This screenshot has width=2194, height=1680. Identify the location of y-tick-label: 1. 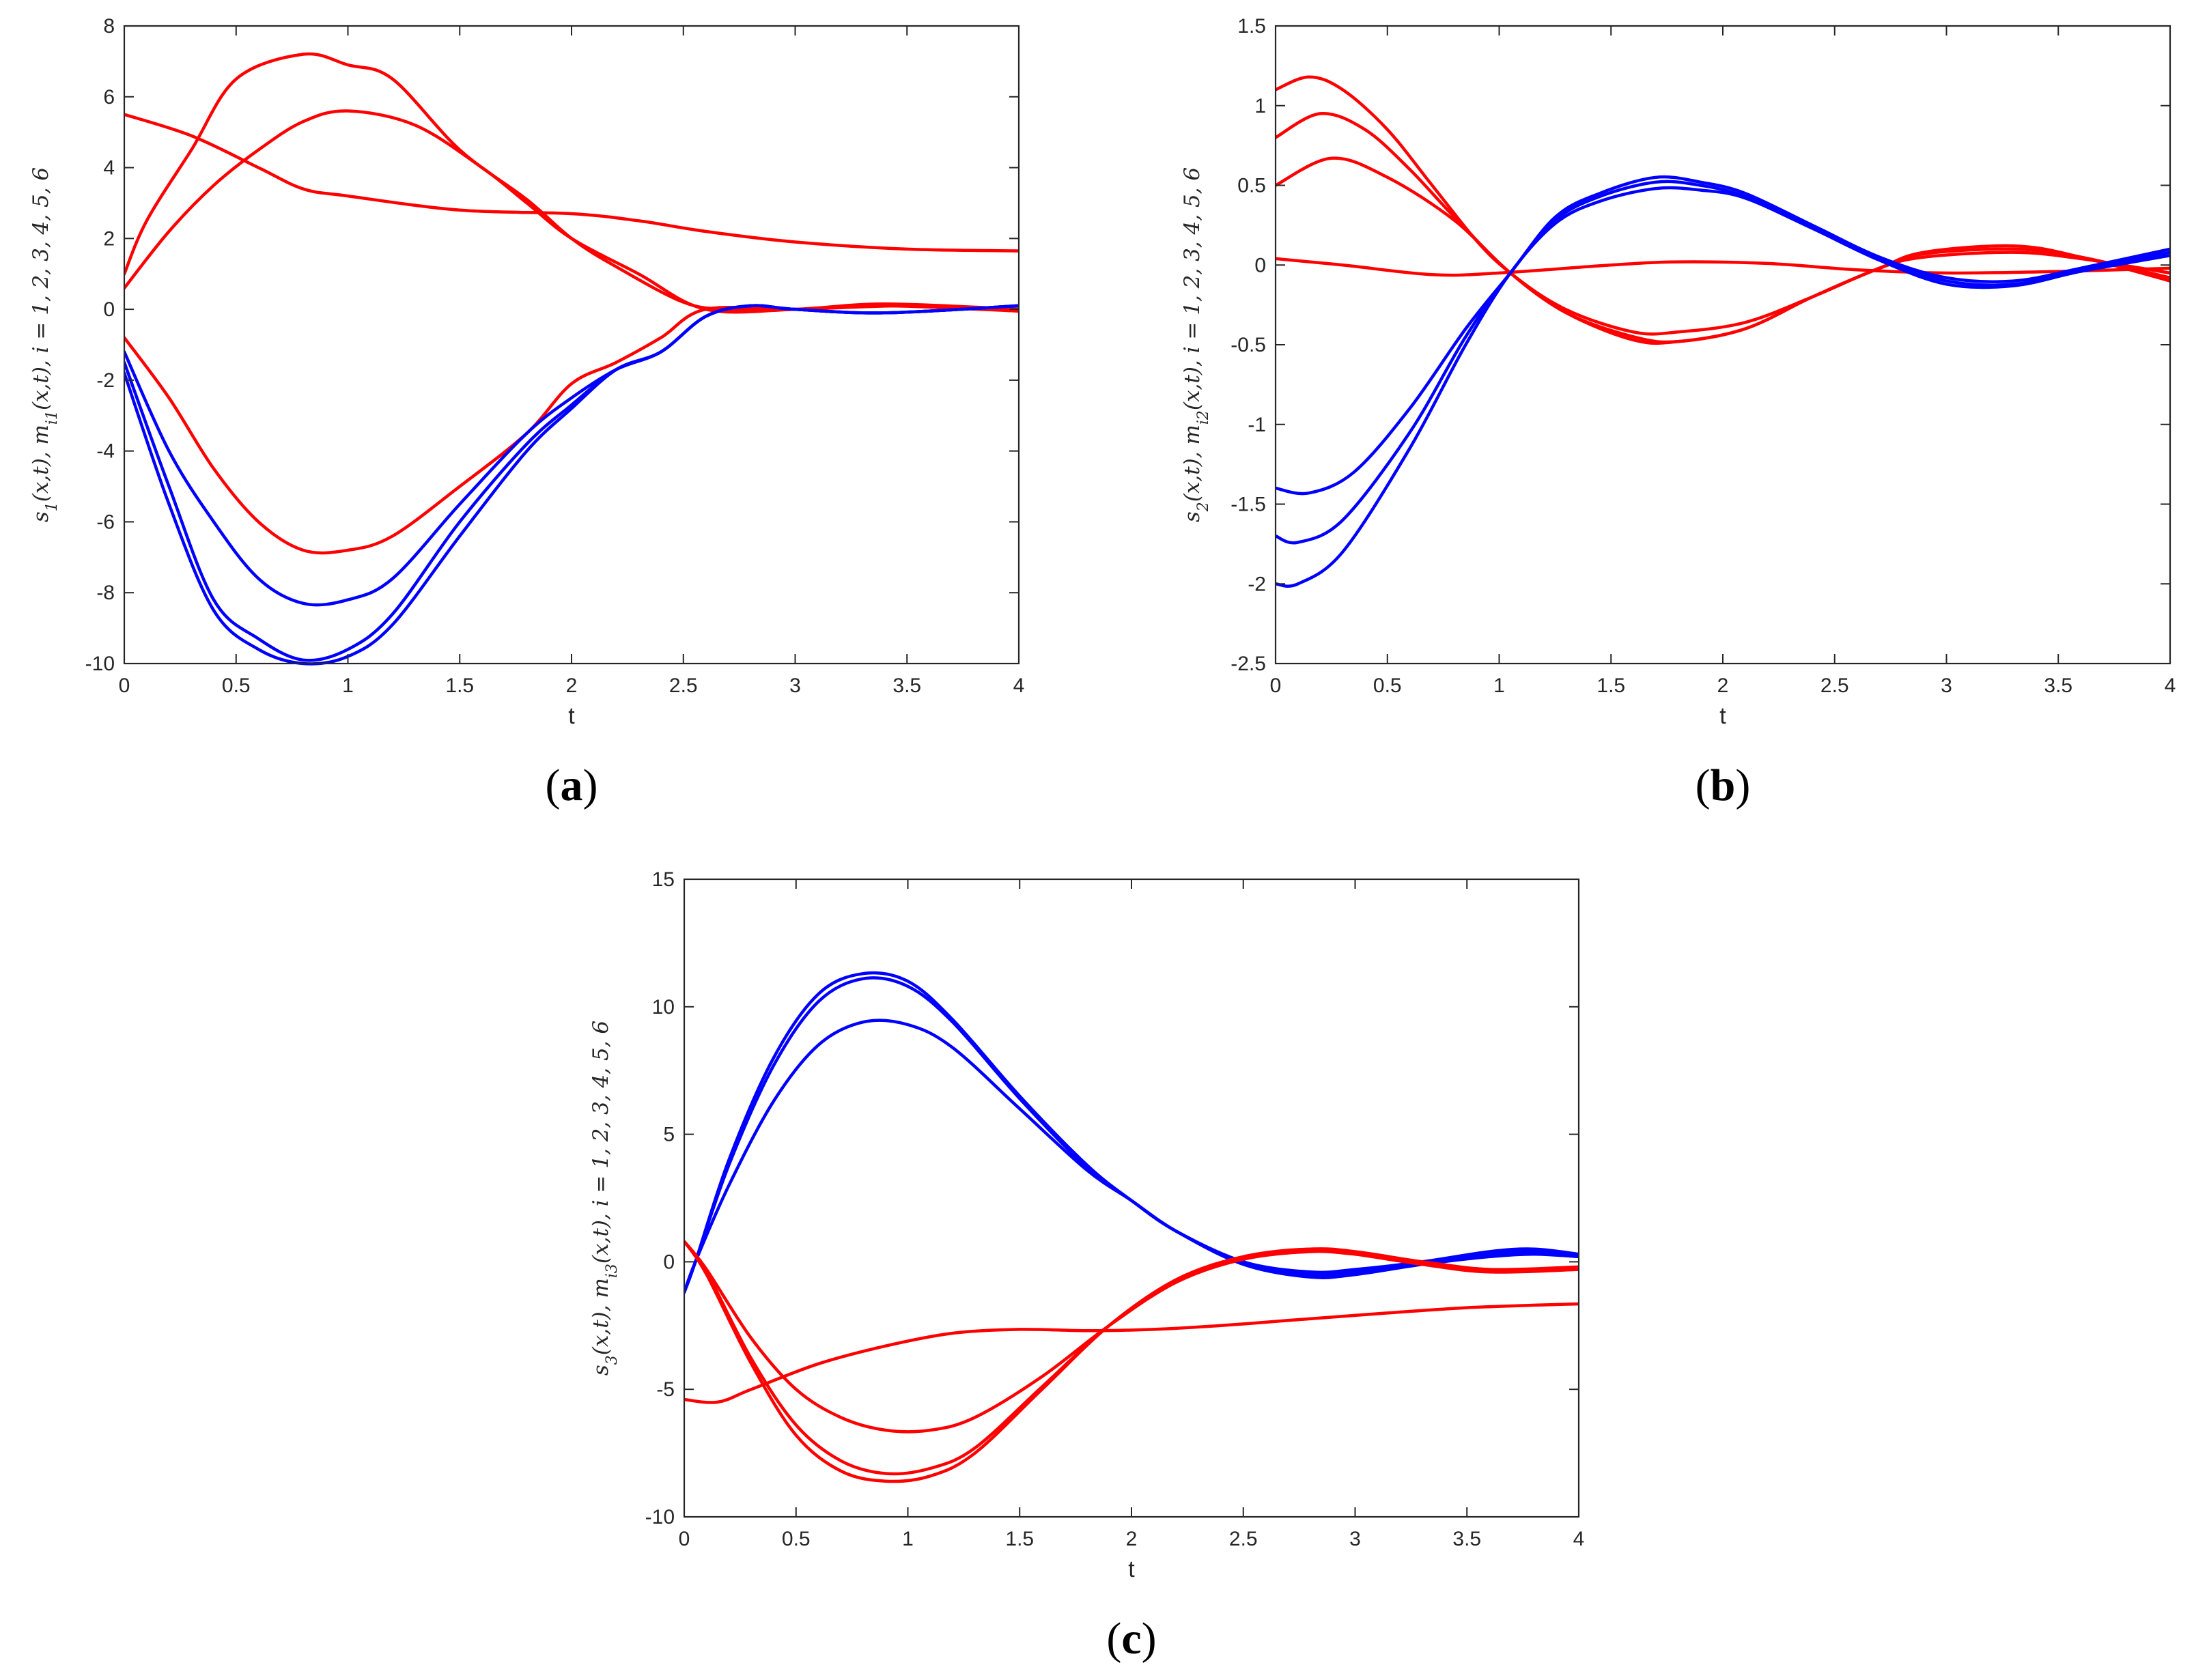
(1260, 106).